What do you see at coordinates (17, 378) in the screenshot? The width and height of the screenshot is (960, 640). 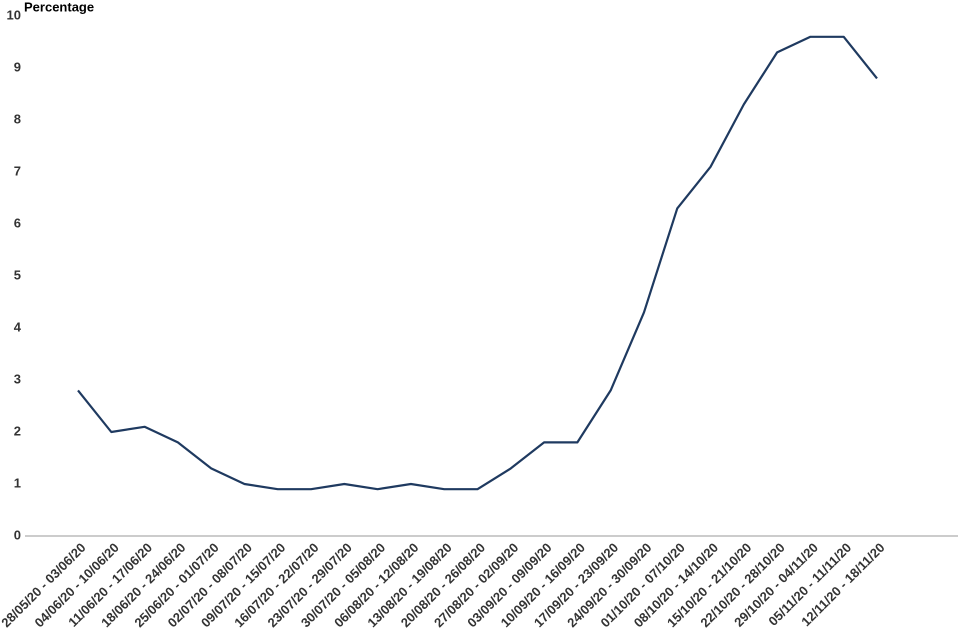 I see `y-tick-label: 3` at bounding box center [17, 378].